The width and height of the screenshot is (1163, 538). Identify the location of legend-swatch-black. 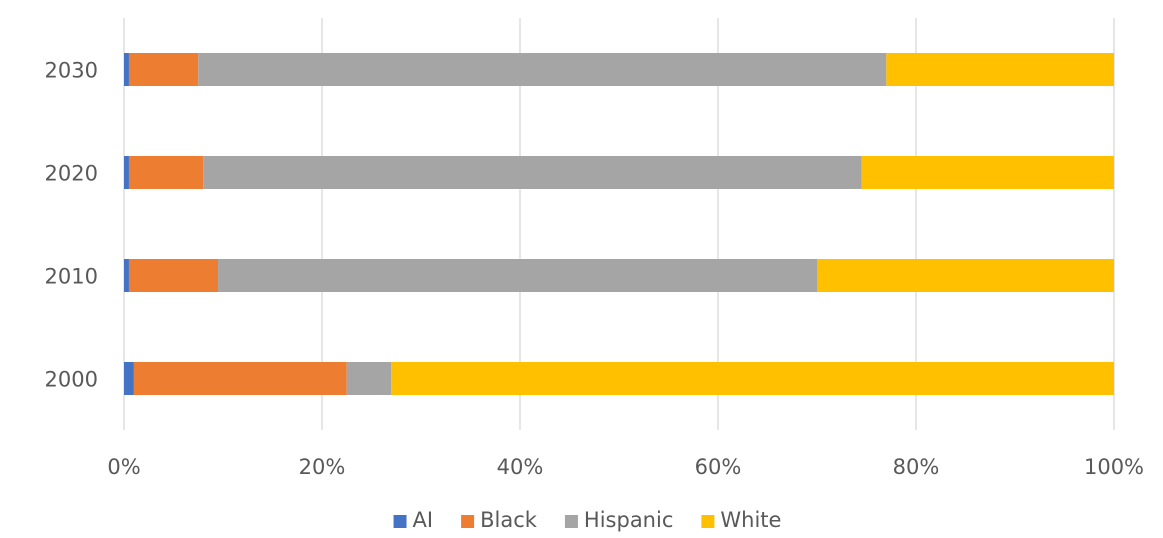
(468, 521).